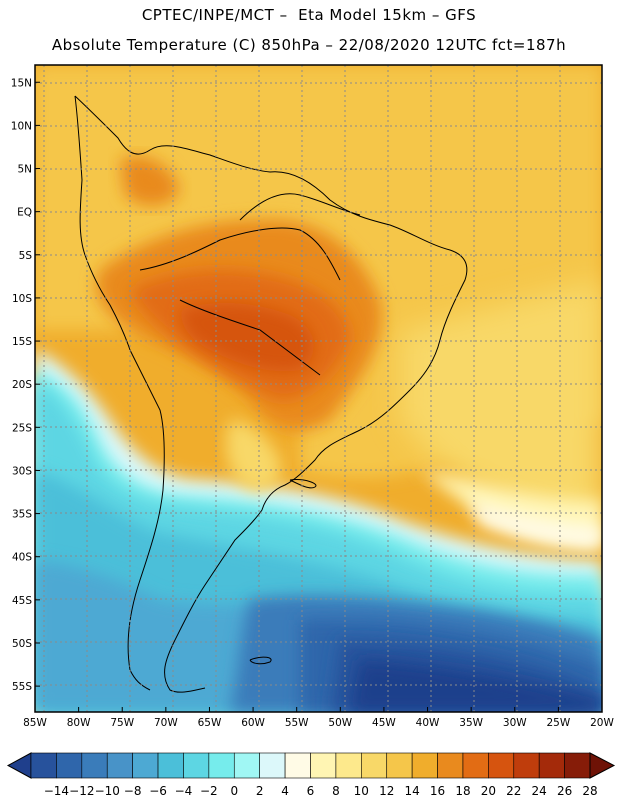  I want to click on lat-tick-label: 35S, so click(22, 515).